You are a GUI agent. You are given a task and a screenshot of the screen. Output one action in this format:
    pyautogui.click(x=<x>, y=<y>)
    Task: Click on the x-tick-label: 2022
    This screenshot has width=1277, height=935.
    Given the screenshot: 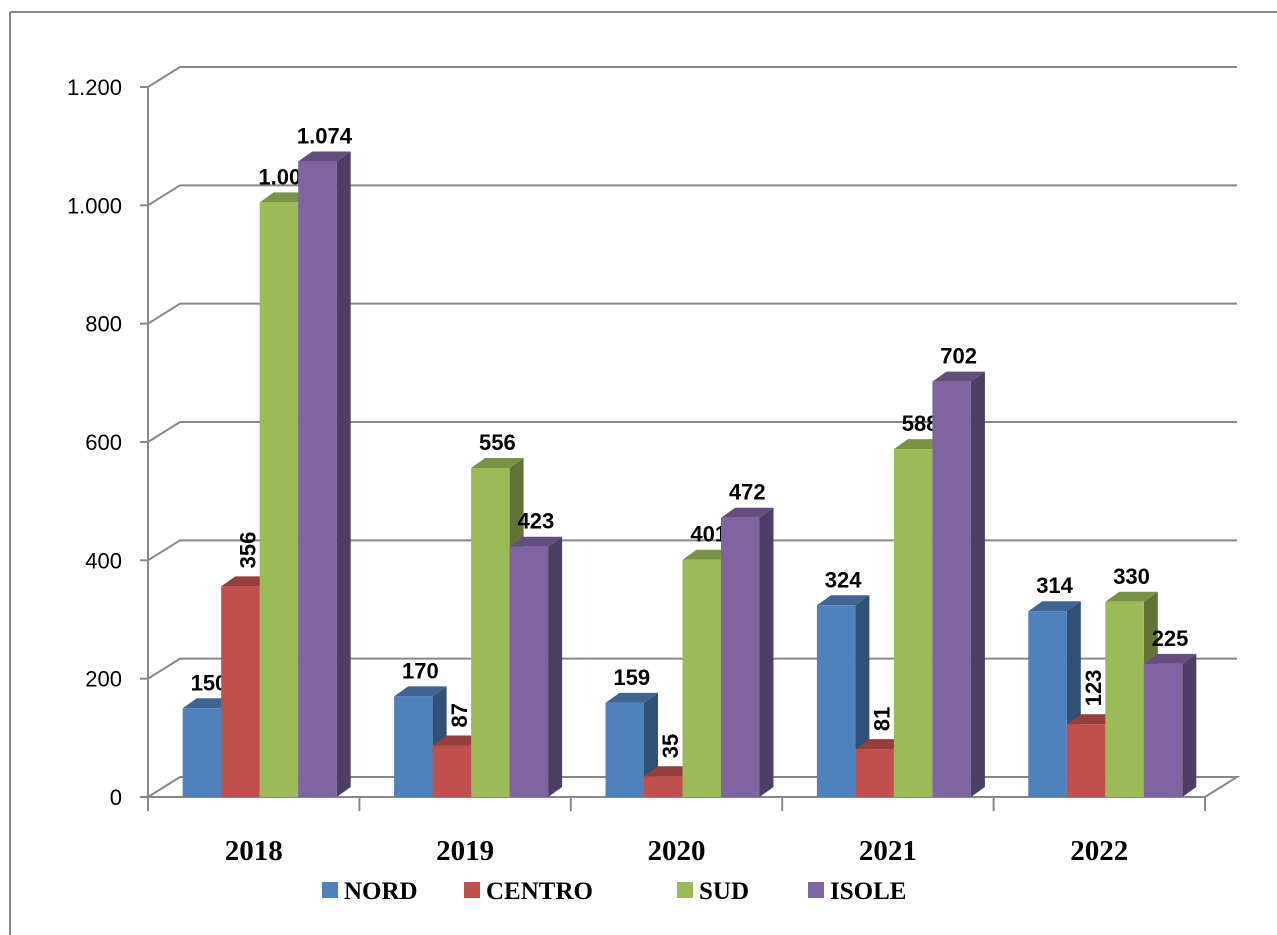 What is the action you would take?
    pyautogui.click(x=1099, y=851)
    